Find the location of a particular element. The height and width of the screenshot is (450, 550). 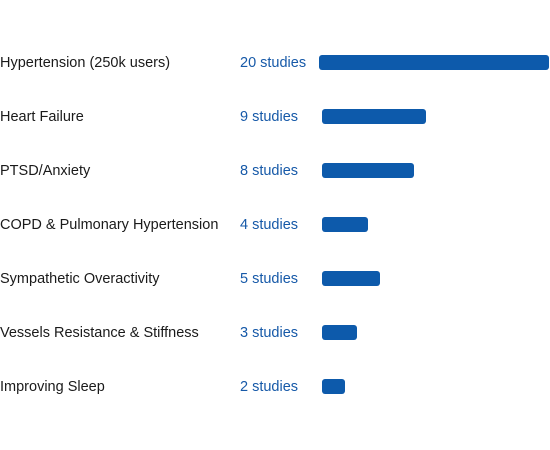

value-label: 8 studies is located at coordinates (269, 171).